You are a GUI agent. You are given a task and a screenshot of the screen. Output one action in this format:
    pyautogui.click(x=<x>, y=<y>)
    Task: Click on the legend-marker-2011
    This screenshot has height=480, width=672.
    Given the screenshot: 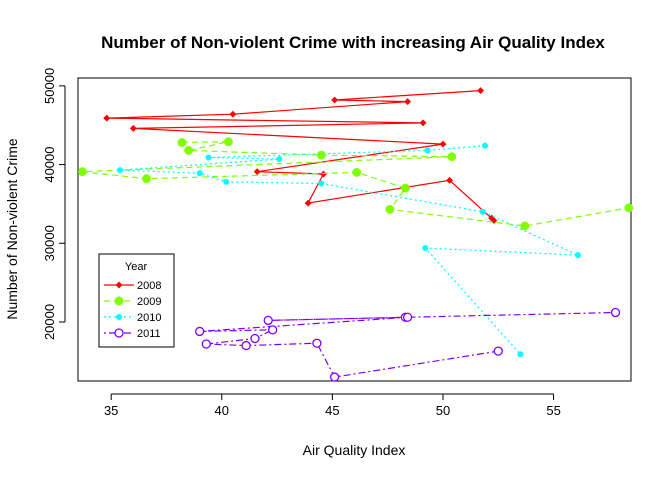 What is the action you would take?
    pyautogui.click(x=119, y=333)
    